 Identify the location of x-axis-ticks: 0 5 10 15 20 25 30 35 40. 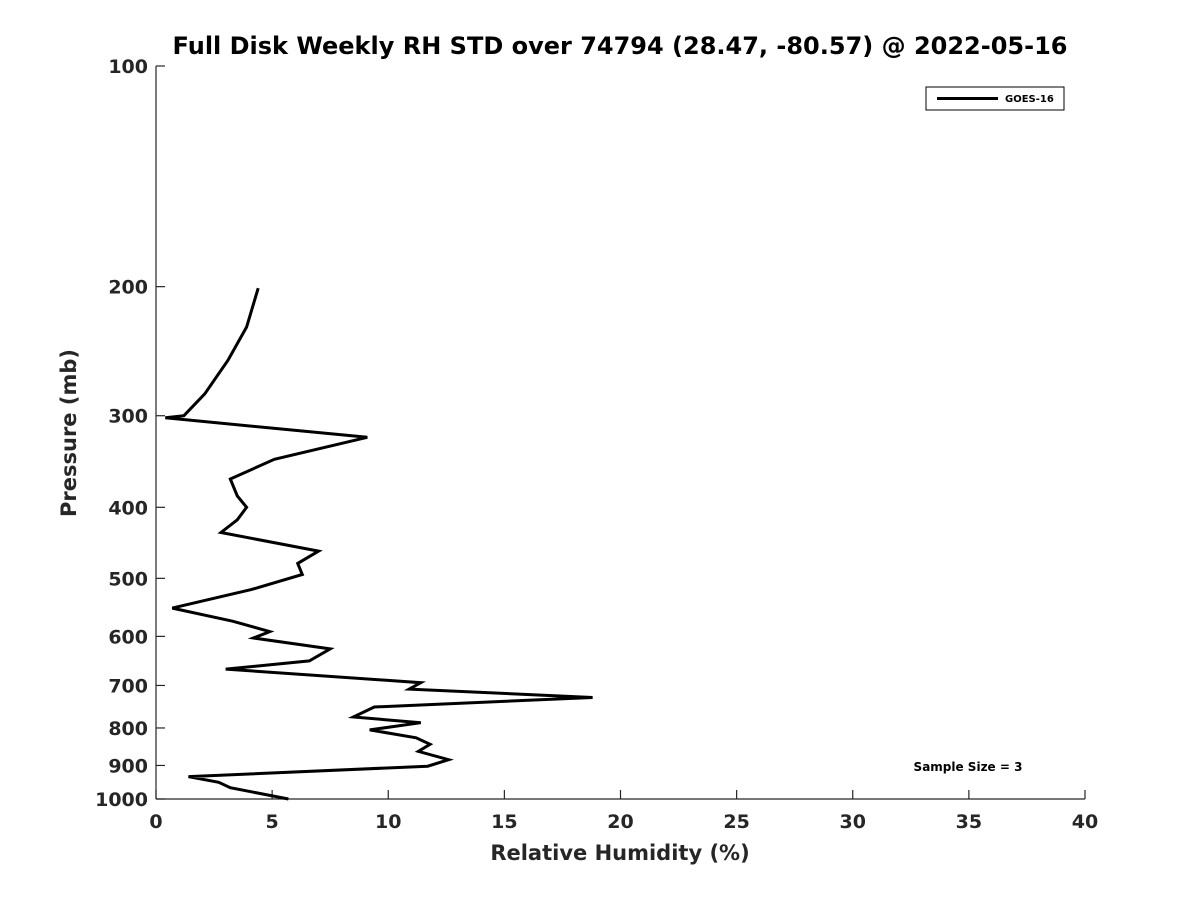
(623, 811).